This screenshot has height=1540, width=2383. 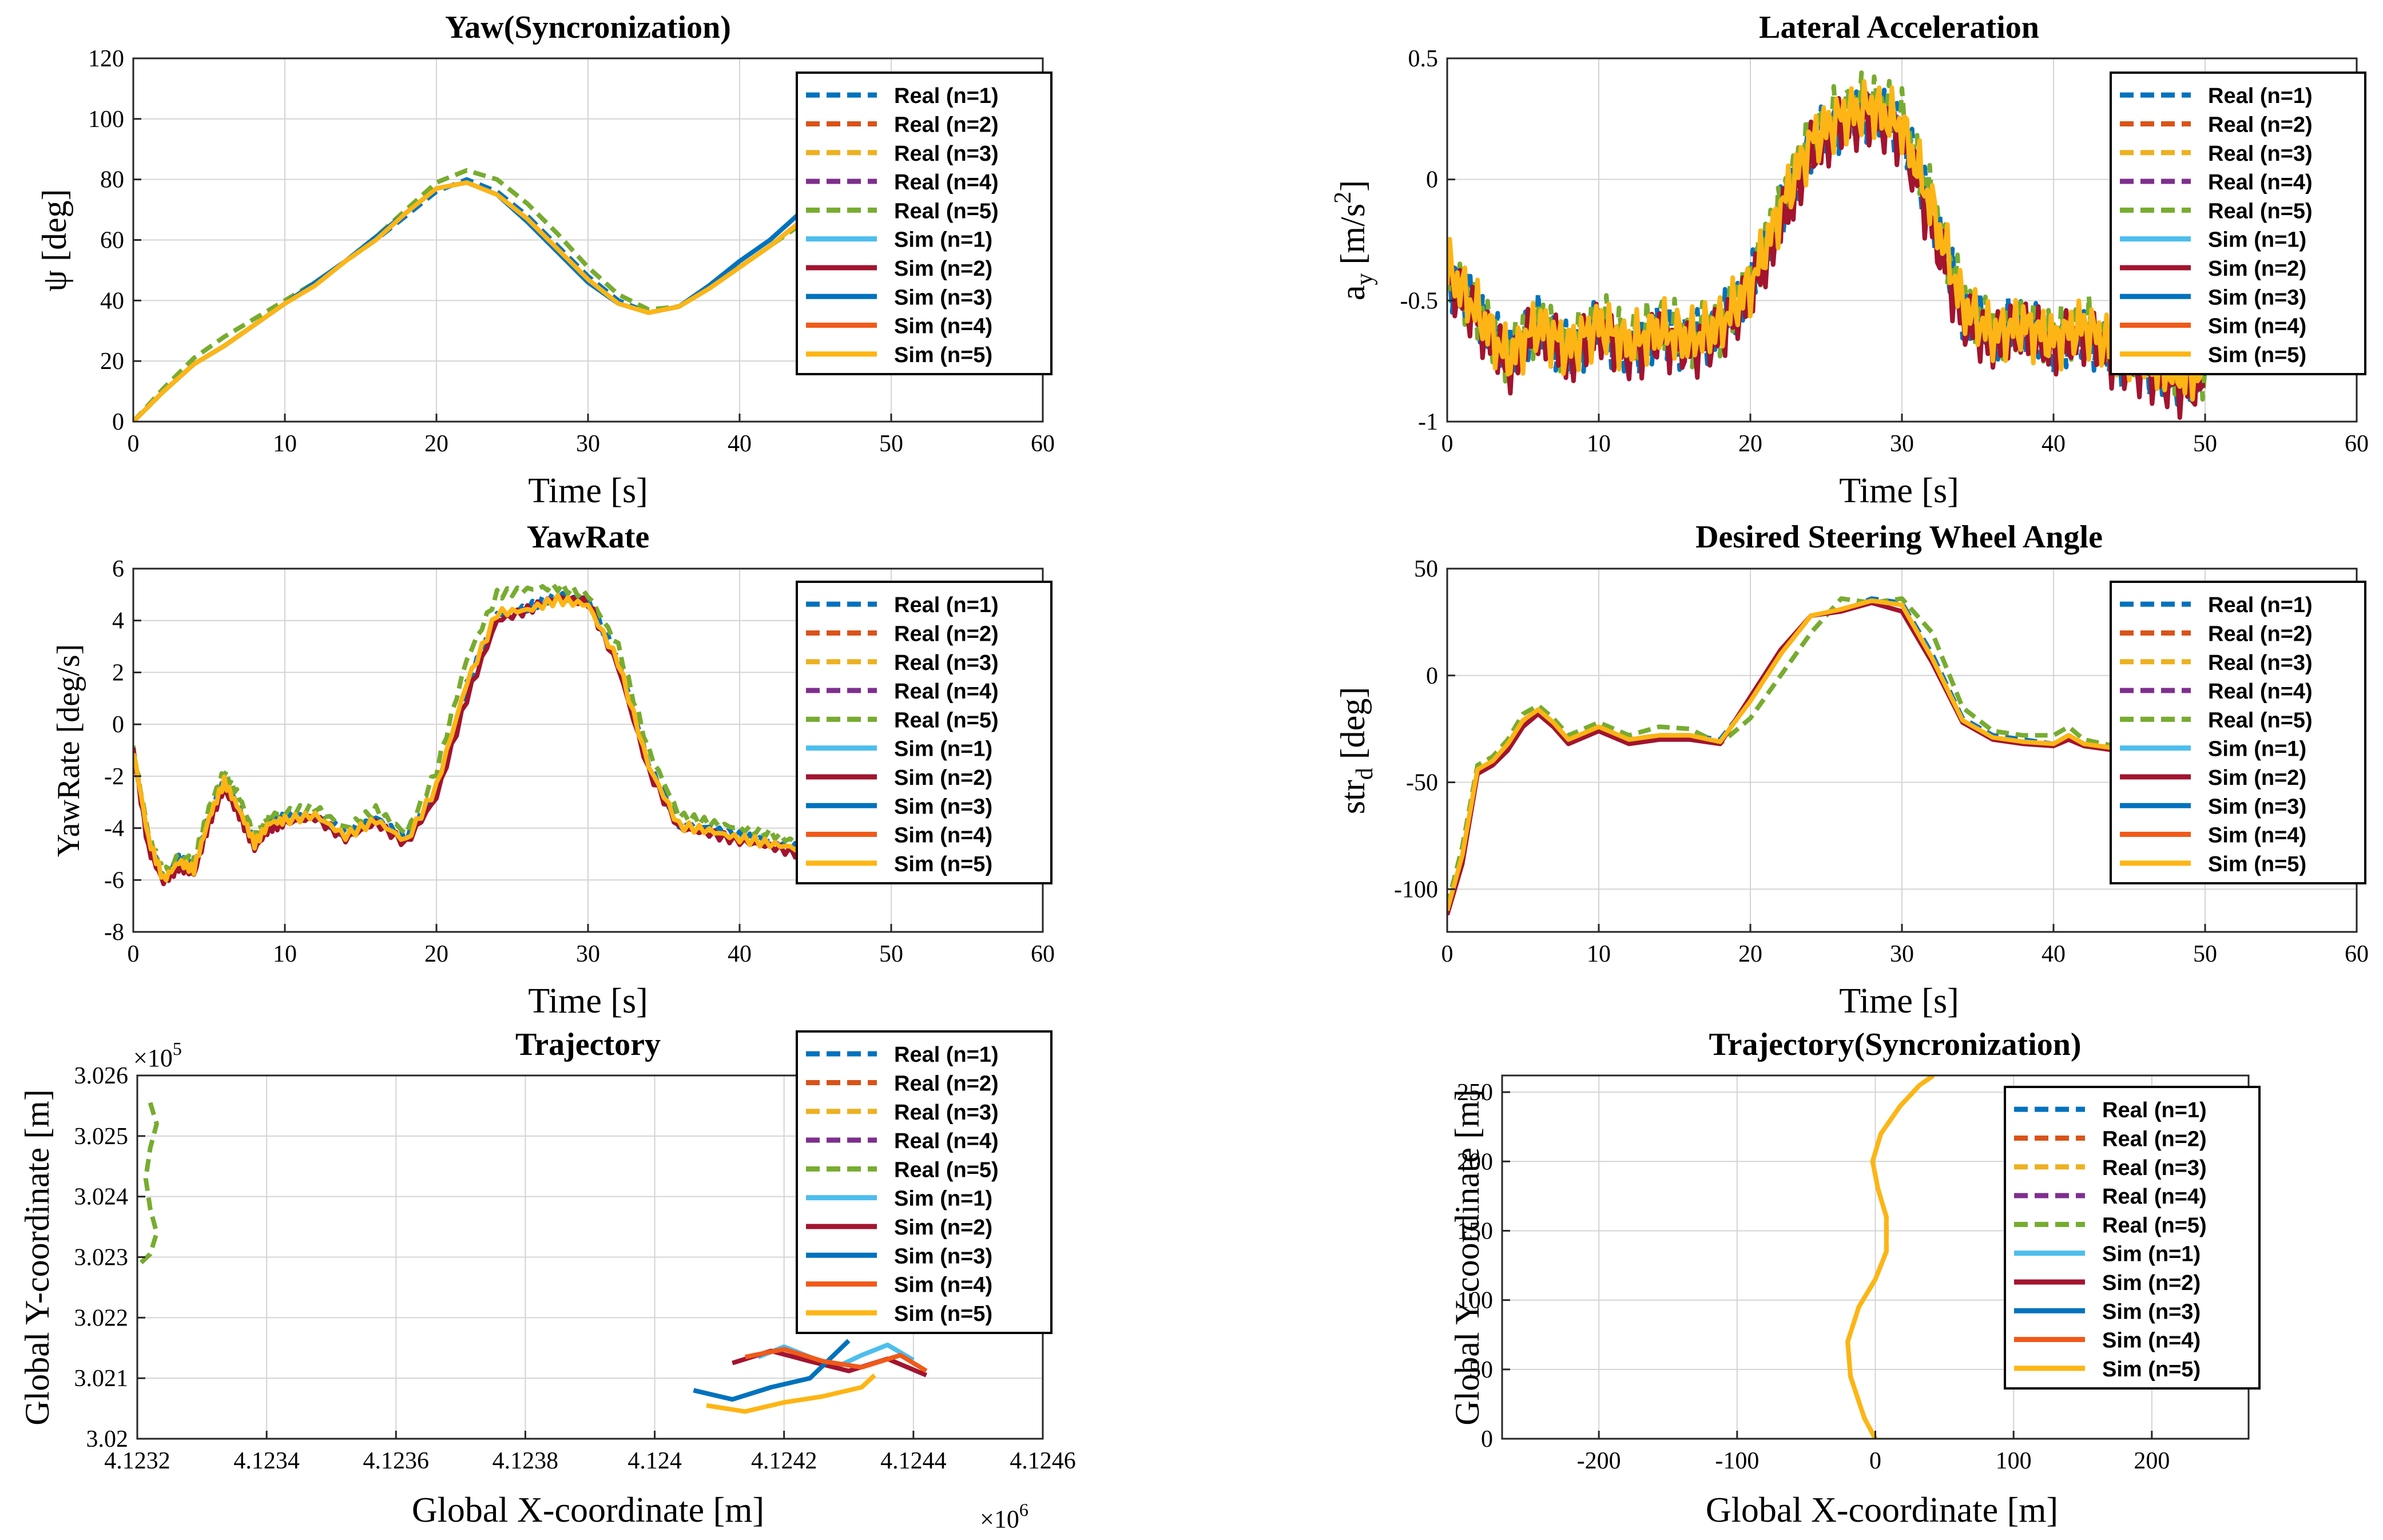 What do you see at coordinates (2152, 1461) in the screenshot?
I see `x-tick-label: 200` at bounding box center [2152, 1461].